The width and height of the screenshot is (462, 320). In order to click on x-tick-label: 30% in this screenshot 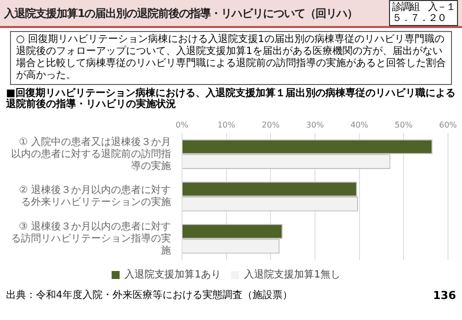, I will do `click(315, 125)`.